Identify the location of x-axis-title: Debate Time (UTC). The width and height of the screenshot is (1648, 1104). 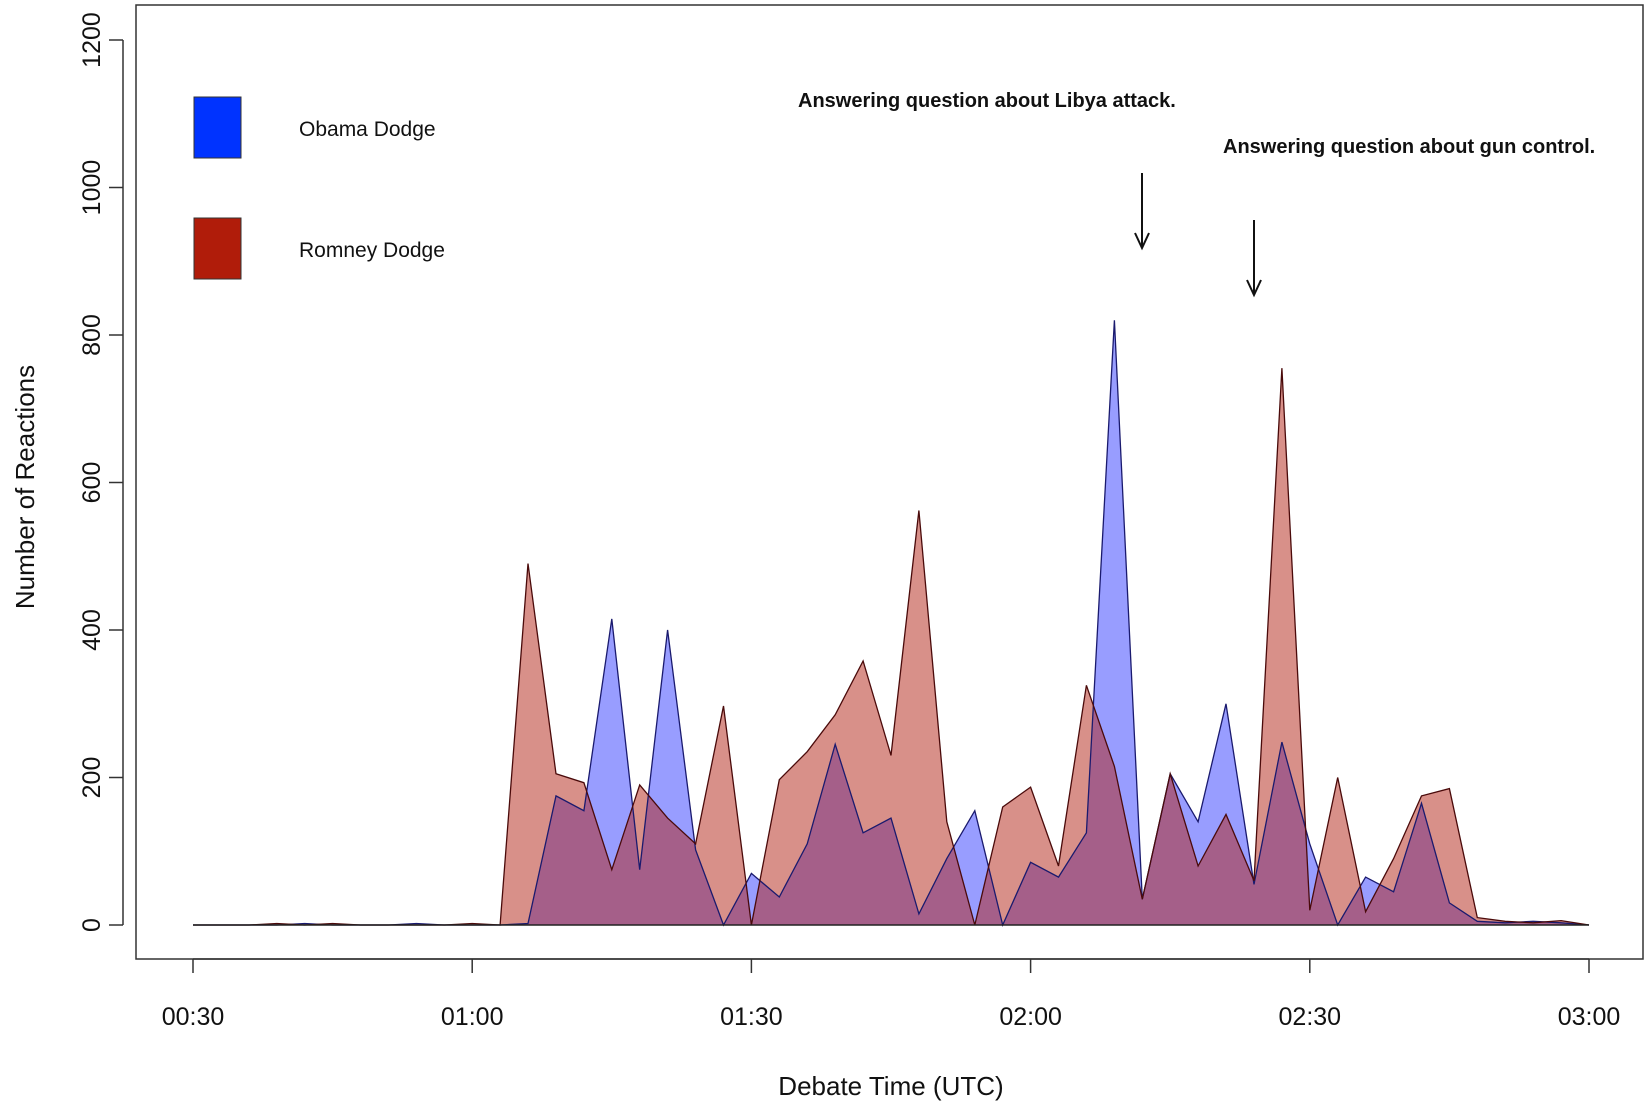
(890, 1086).